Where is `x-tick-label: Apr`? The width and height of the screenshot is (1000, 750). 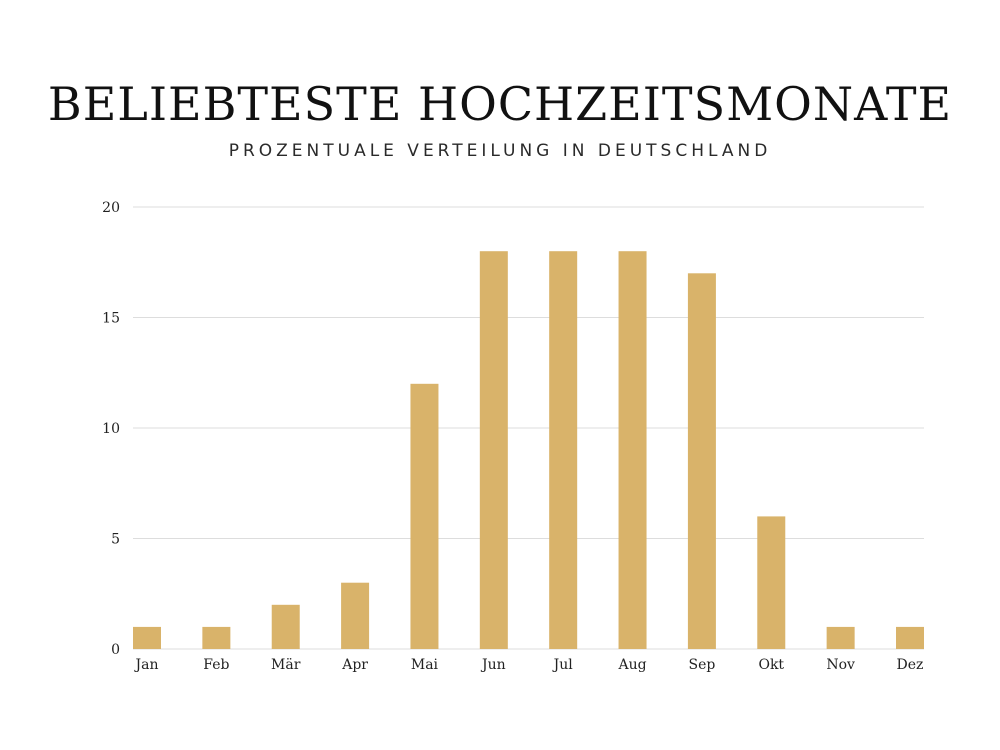
x-tick-label: Apr is located at coordinates (354, 665).